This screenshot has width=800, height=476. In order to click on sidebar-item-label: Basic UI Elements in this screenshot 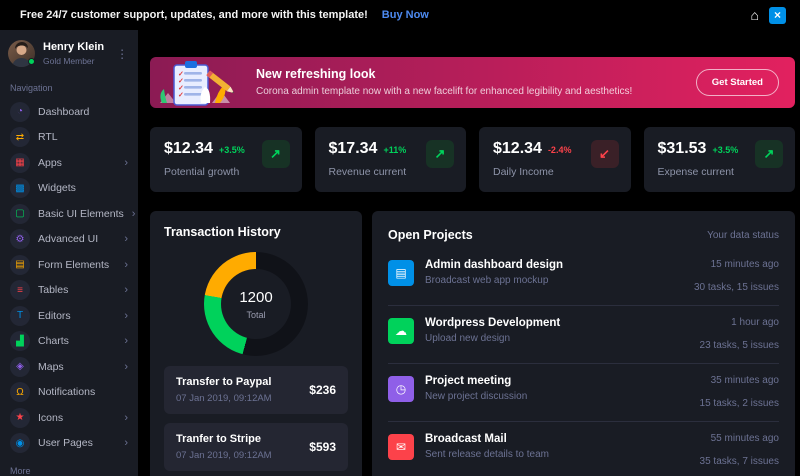, I will do `click(81, 213)`.